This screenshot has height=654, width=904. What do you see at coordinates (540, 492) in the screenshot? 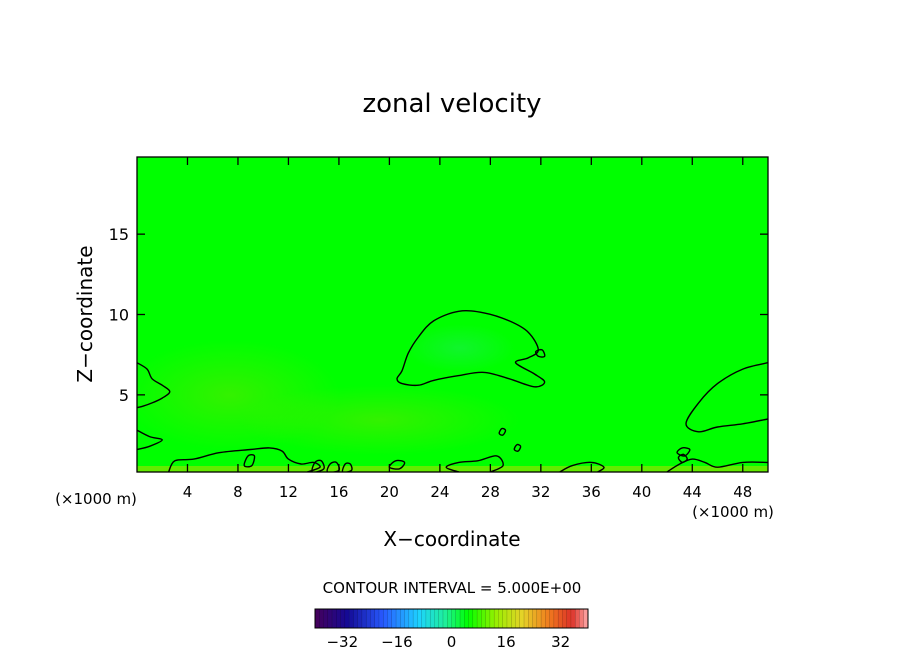
I see `x-tick-label: 32` at bounding box center [540, 492].